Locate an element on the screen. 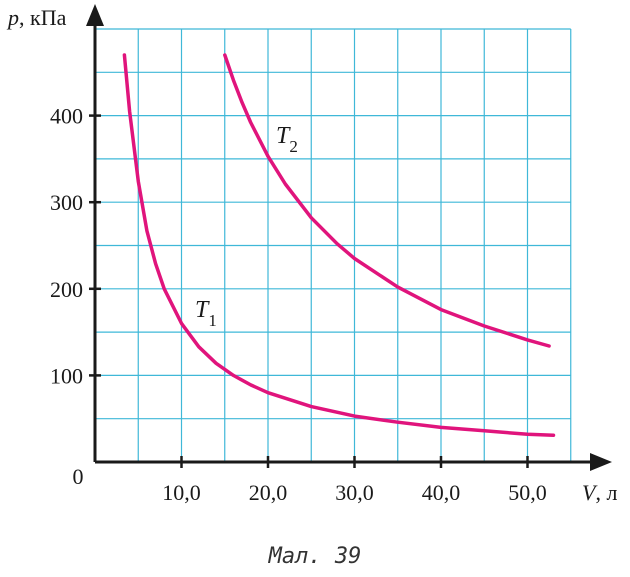 This screenshot has width=630, height=577. x-tick-label: 10,0 is located at coordinates (181, 492).